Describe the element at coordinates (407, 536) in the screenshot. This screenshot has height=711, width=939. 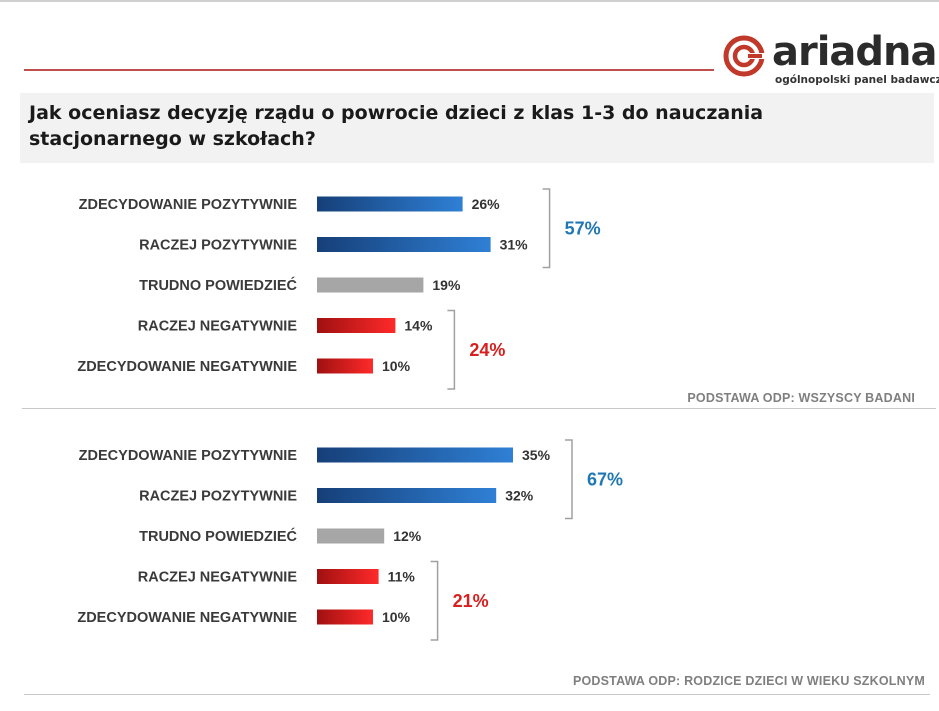
I see `value-label: 12%` at that location.